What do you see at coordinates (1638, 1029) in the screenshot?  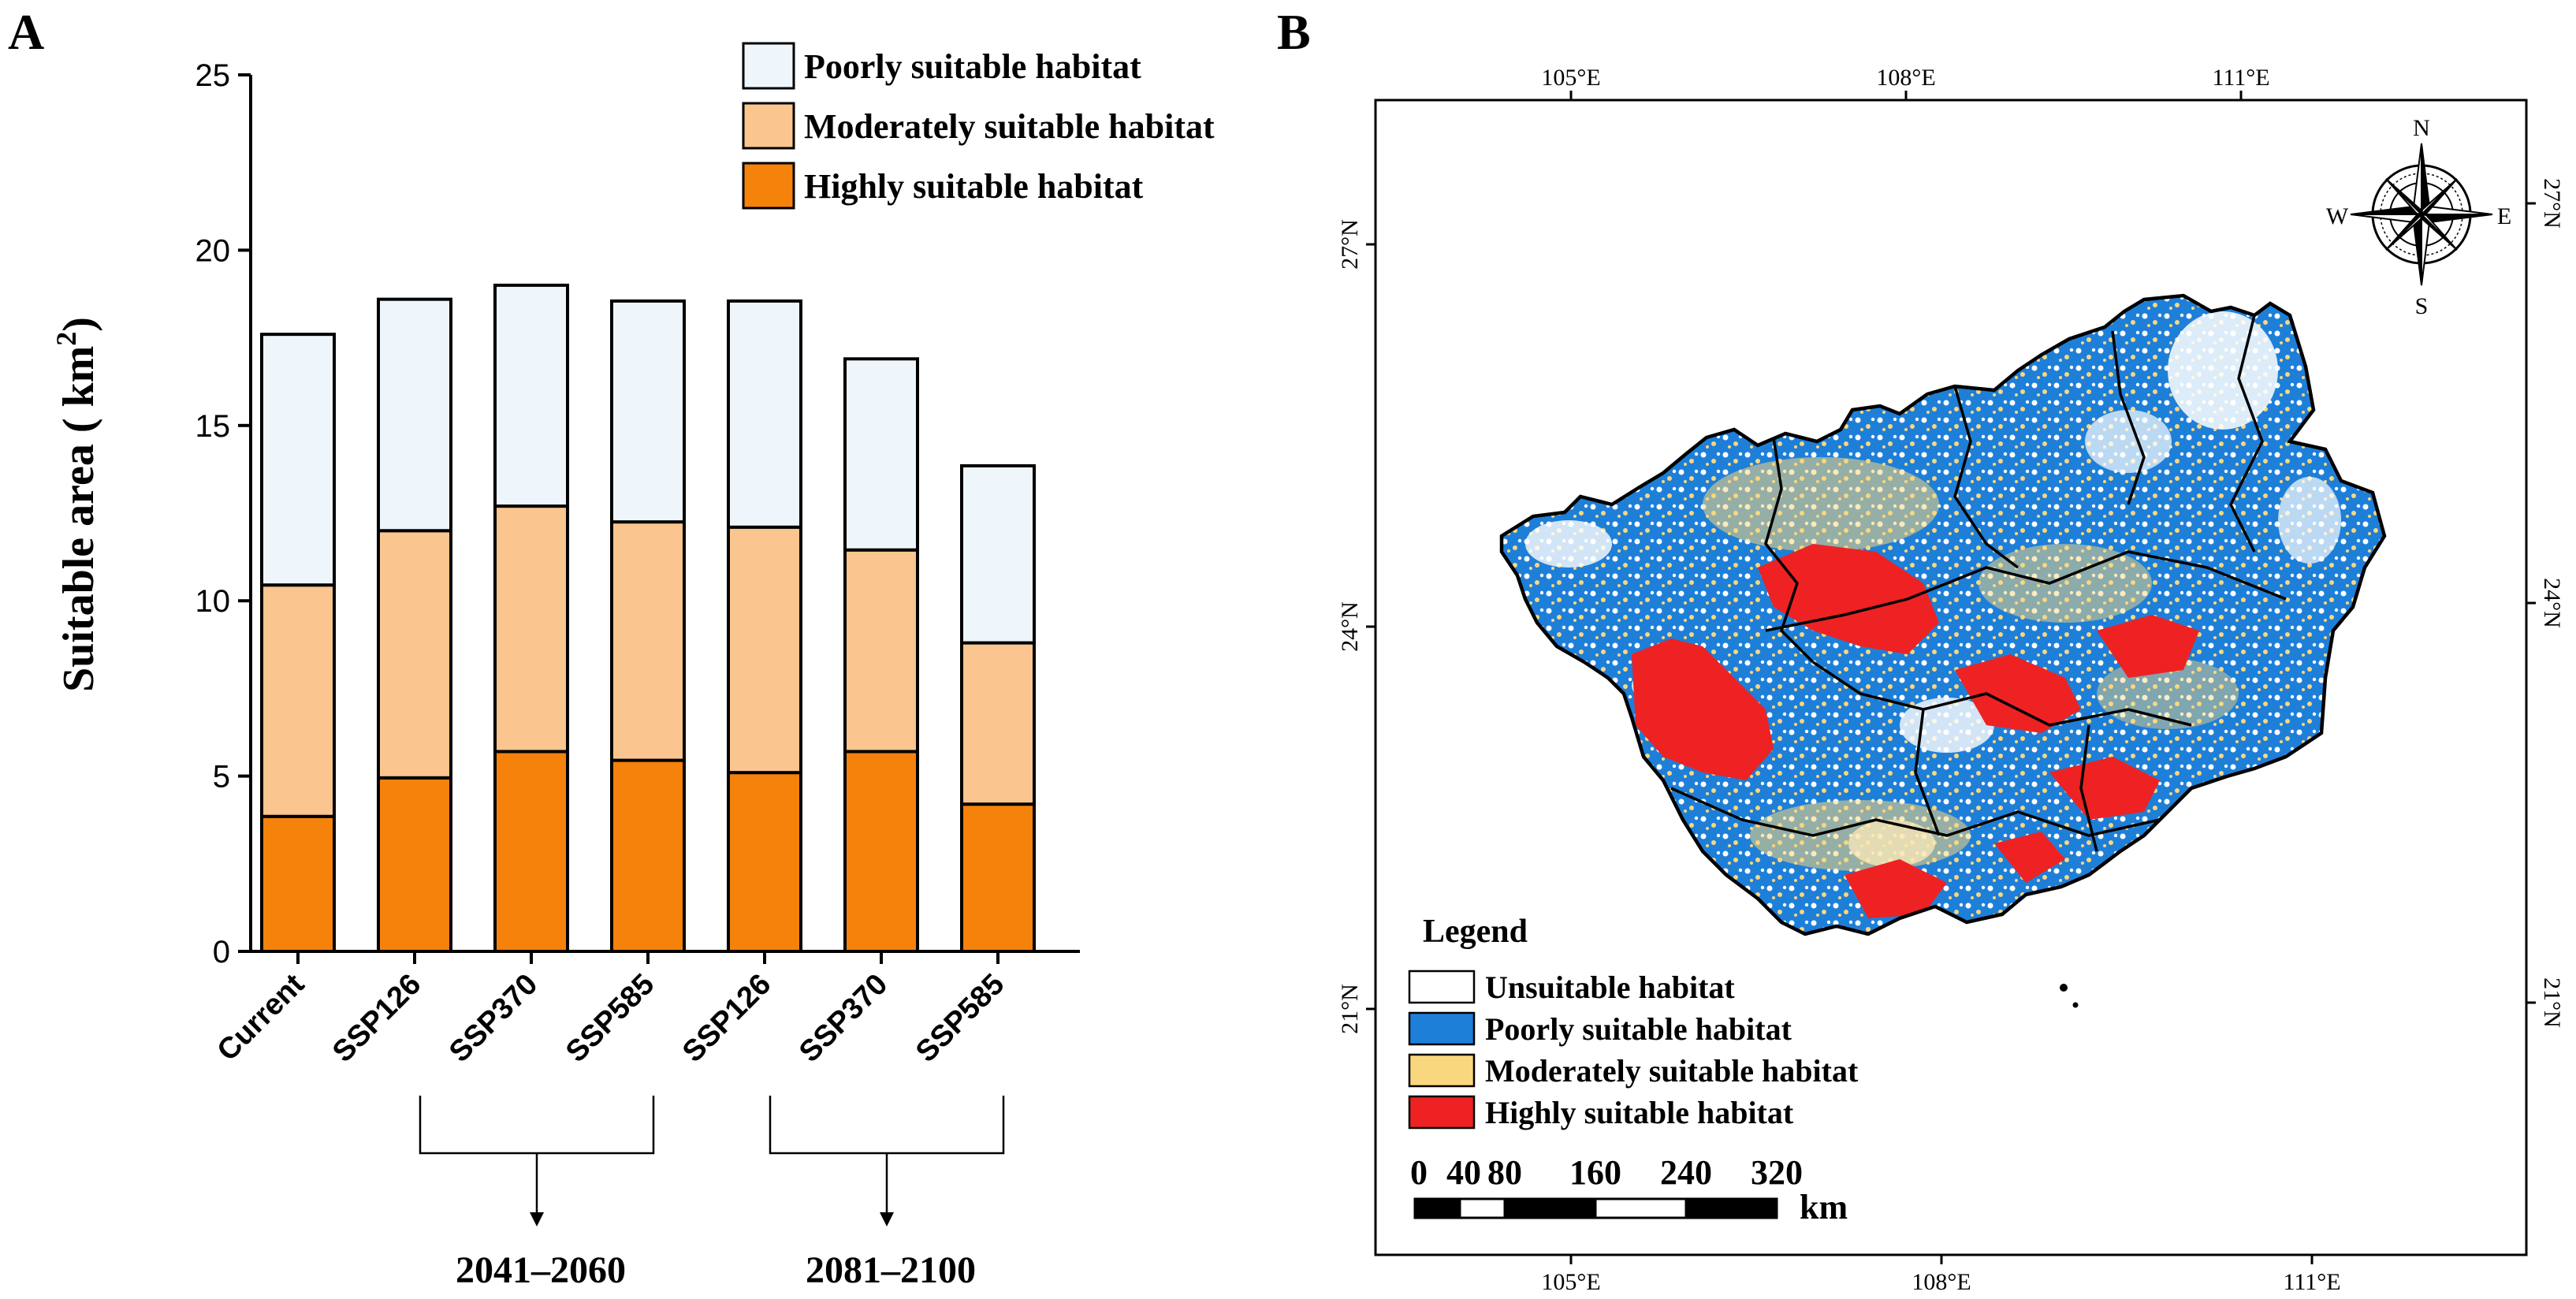 I see `map-legend-label: Poorly suitable habitat` at bounding box center [1638, 1029].